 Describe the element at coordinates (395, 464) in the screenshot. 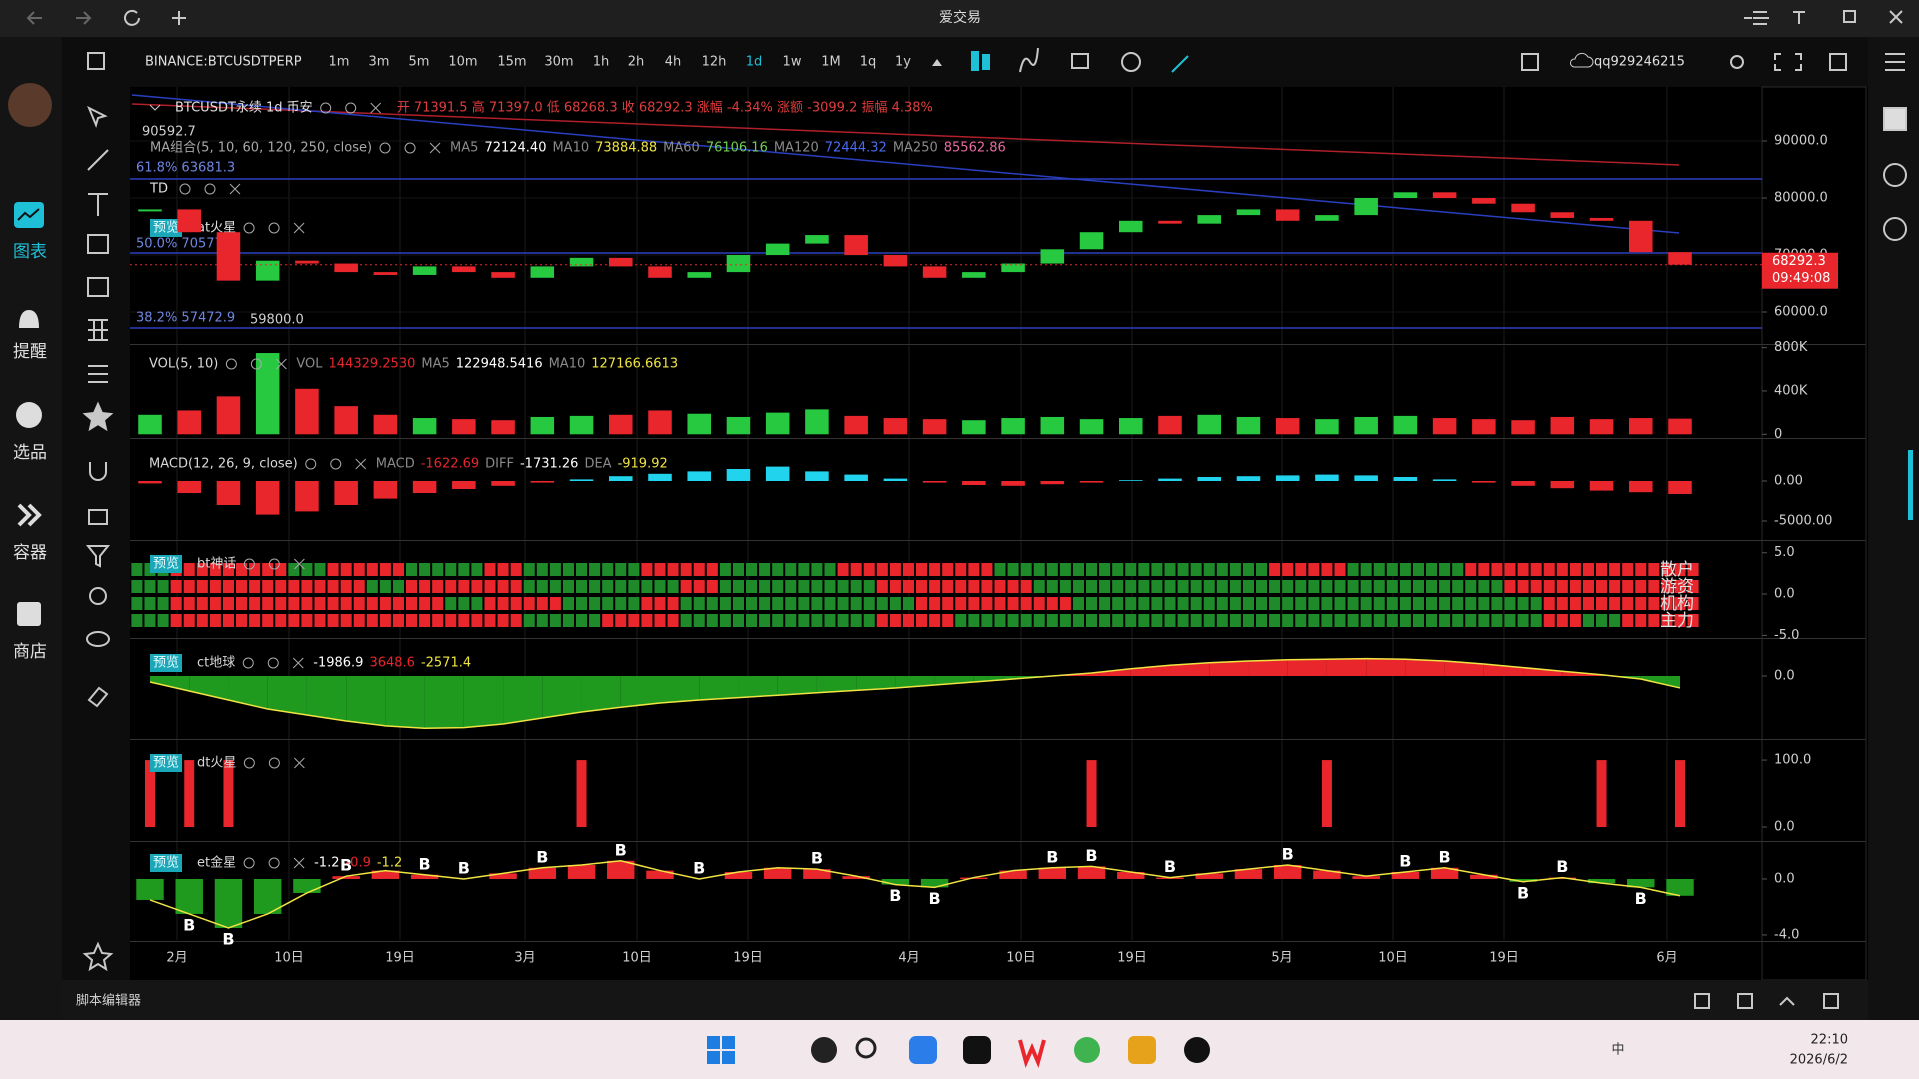

I see `stat-name: MACD` at that location.